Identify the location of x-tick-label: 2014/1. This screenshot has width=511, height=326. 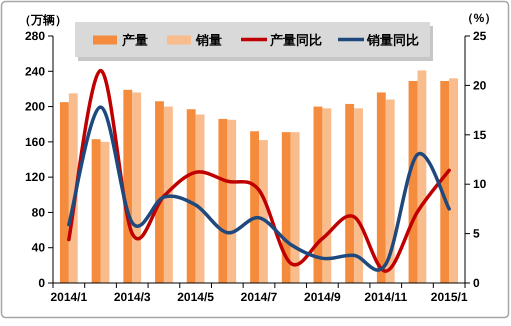
(69, 297).